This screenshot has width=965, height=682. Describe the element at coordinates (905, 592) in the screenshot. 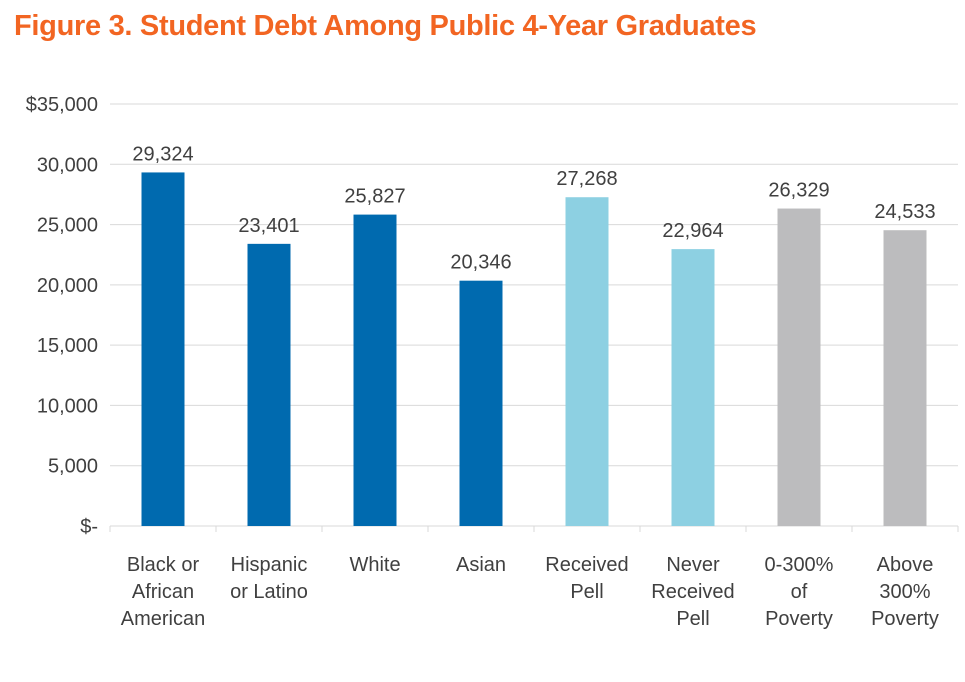

I see `x-category-label: Above 300% Poverty` at that location.